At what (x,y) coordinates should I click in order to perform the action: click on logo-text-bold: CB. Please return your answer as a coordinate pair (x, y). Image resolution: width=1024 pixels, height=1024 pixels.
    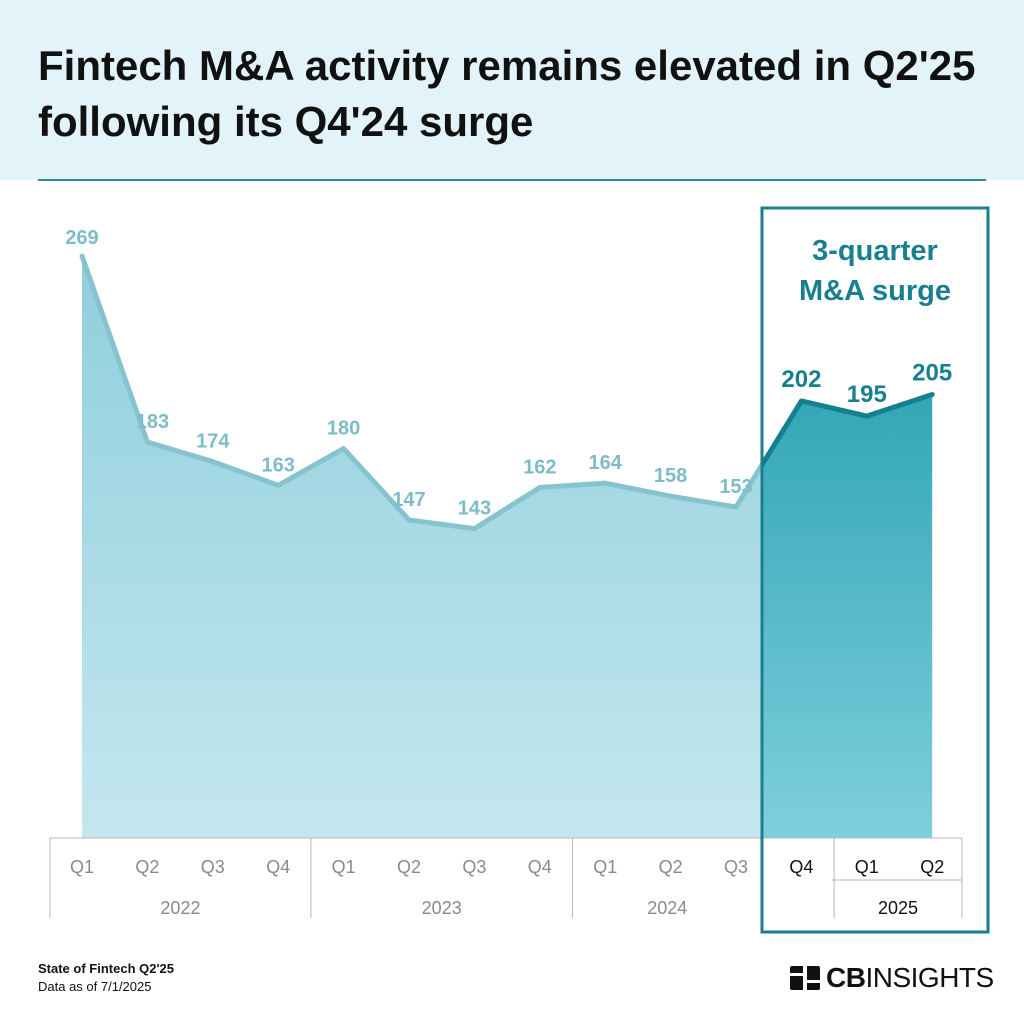
    Looking at the image, I should click on (846, 977).